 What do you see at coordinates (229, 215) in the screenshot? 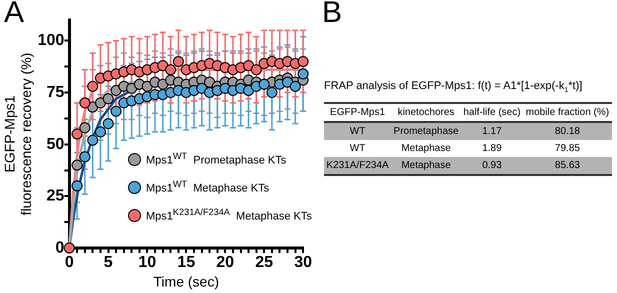
I see `legend-label: Mps1$^{K231A/F234A}$ Metaphase KTs` at bounding box center [229, 215].